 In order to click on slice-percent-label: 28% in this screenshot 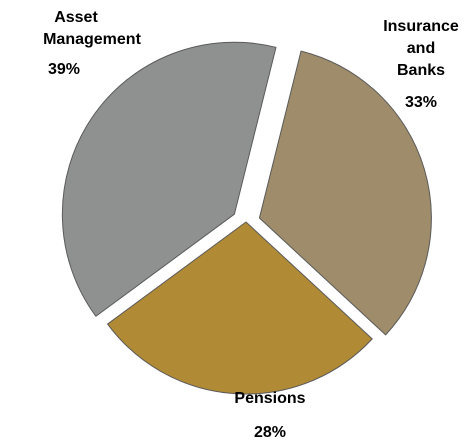, I will do `click(270, 432)`.